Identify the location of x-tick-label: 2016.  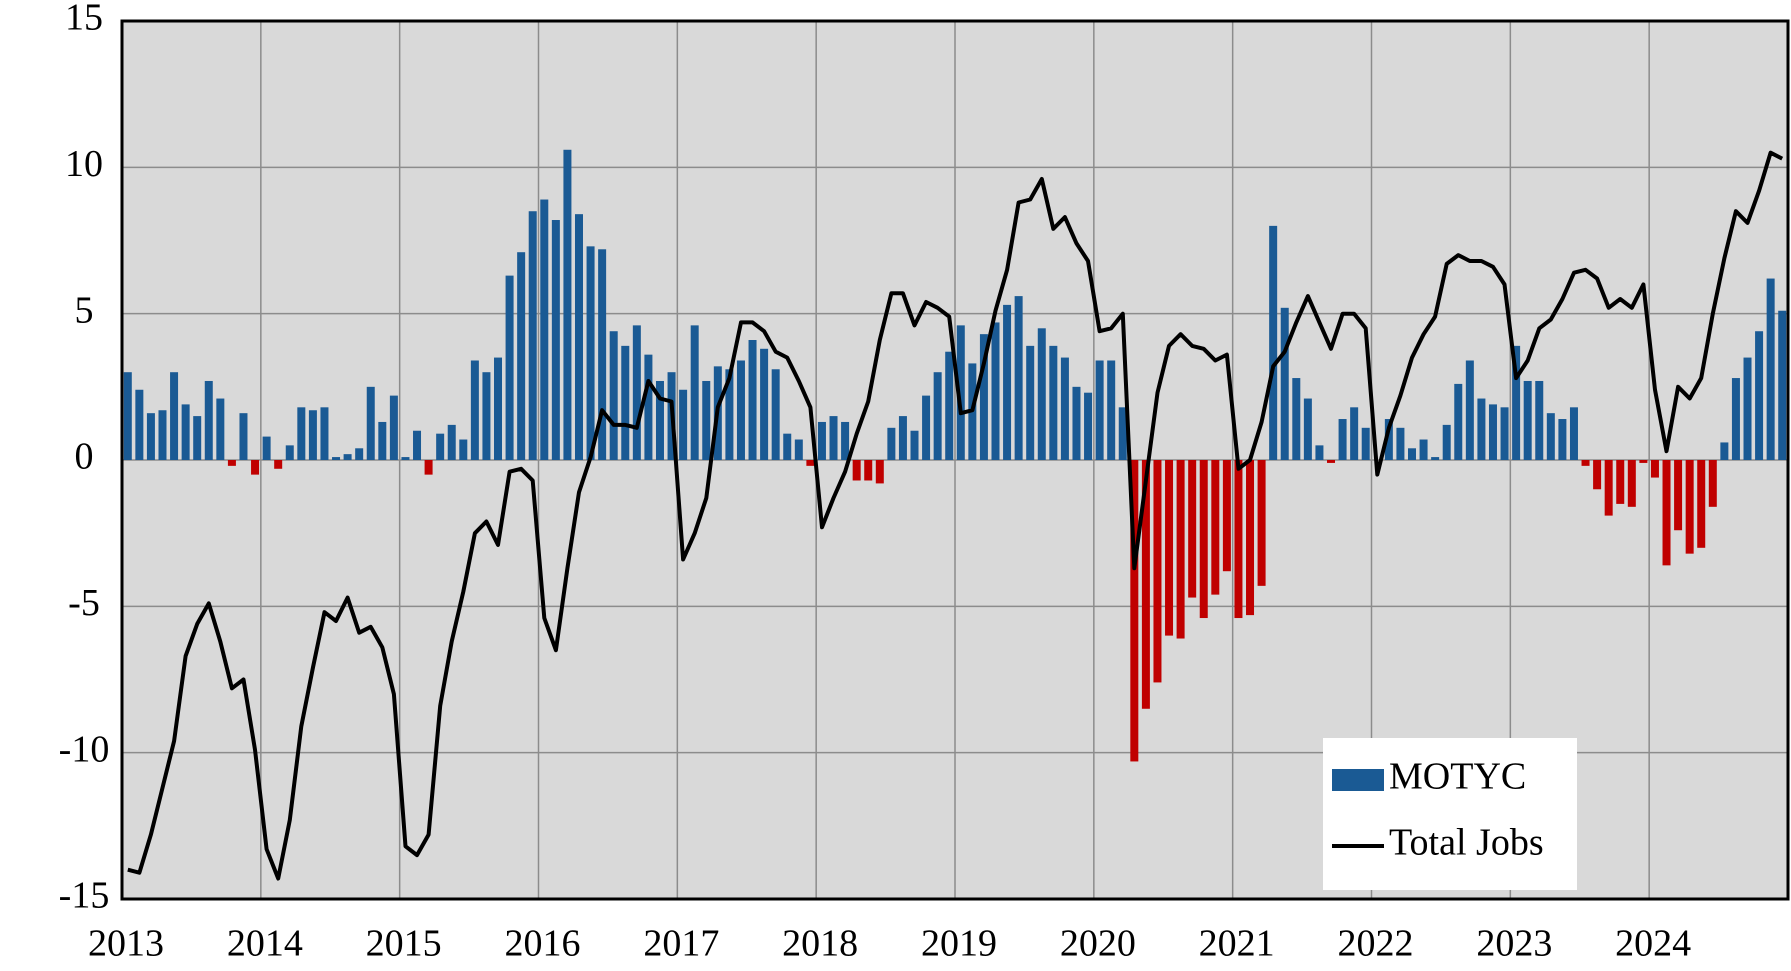
(543, 944).